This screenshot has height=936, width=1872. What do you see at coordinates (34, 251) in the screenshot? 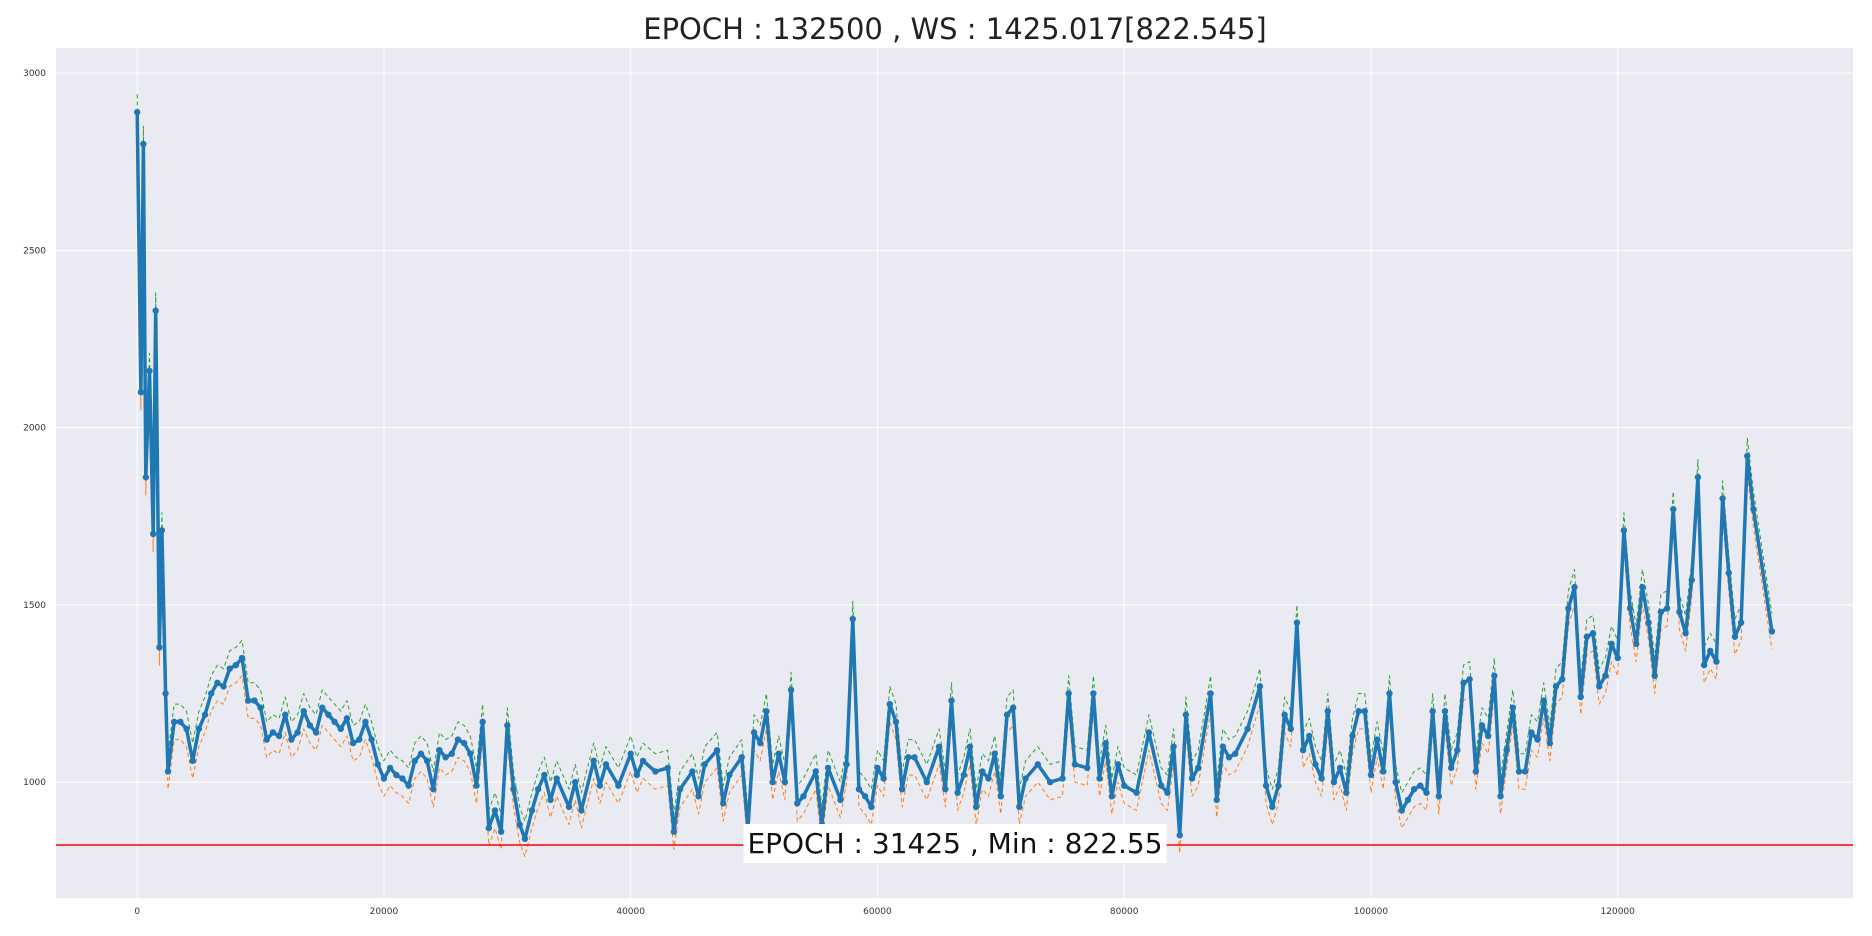
I see `y-tick-label: 2500` at bounding box center [34, 251].